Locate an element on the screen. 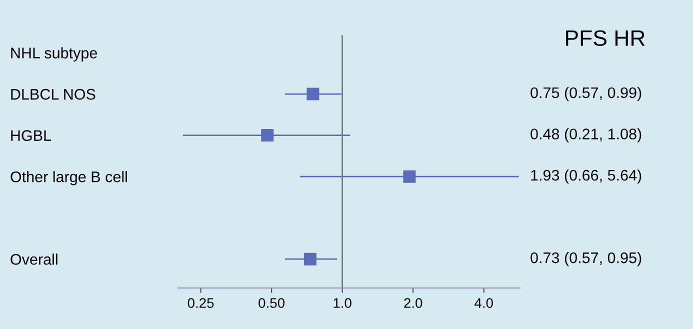 The height and width of the screenshot is (329, 693). data-label: 0.48 (0.21, 1.08) is located at coordinates (586, 135).